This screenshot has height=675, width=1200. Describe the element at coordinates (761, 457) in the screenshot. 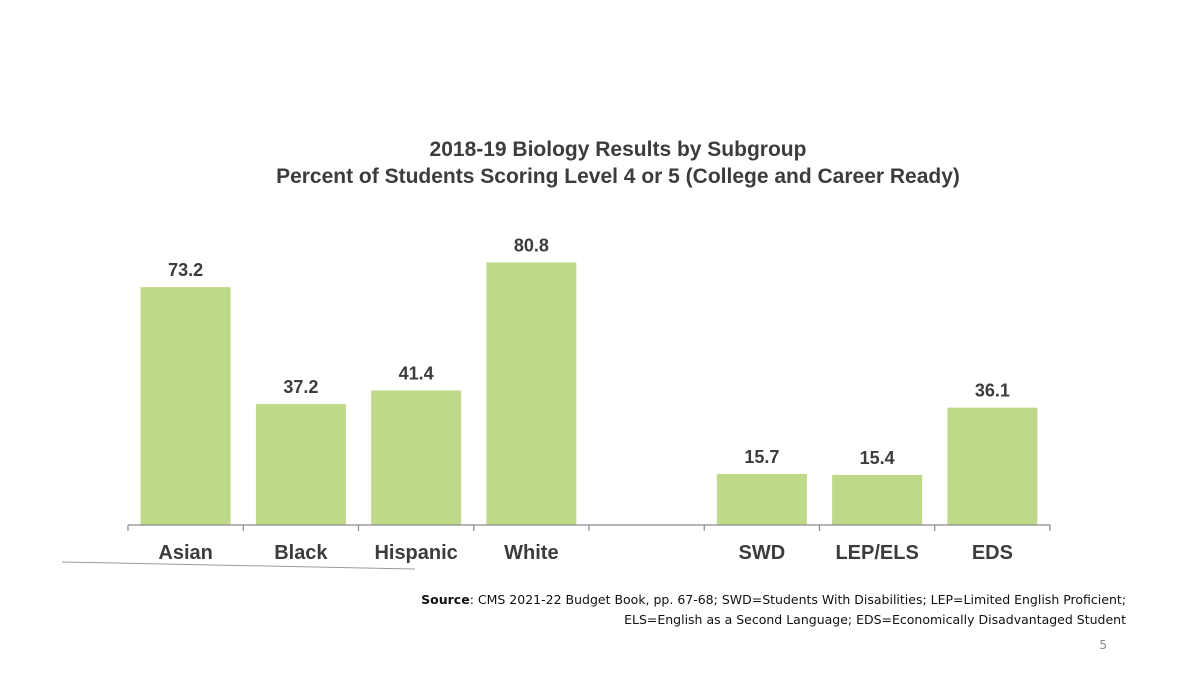

I see `data-label-swd: 15.7` at that location.